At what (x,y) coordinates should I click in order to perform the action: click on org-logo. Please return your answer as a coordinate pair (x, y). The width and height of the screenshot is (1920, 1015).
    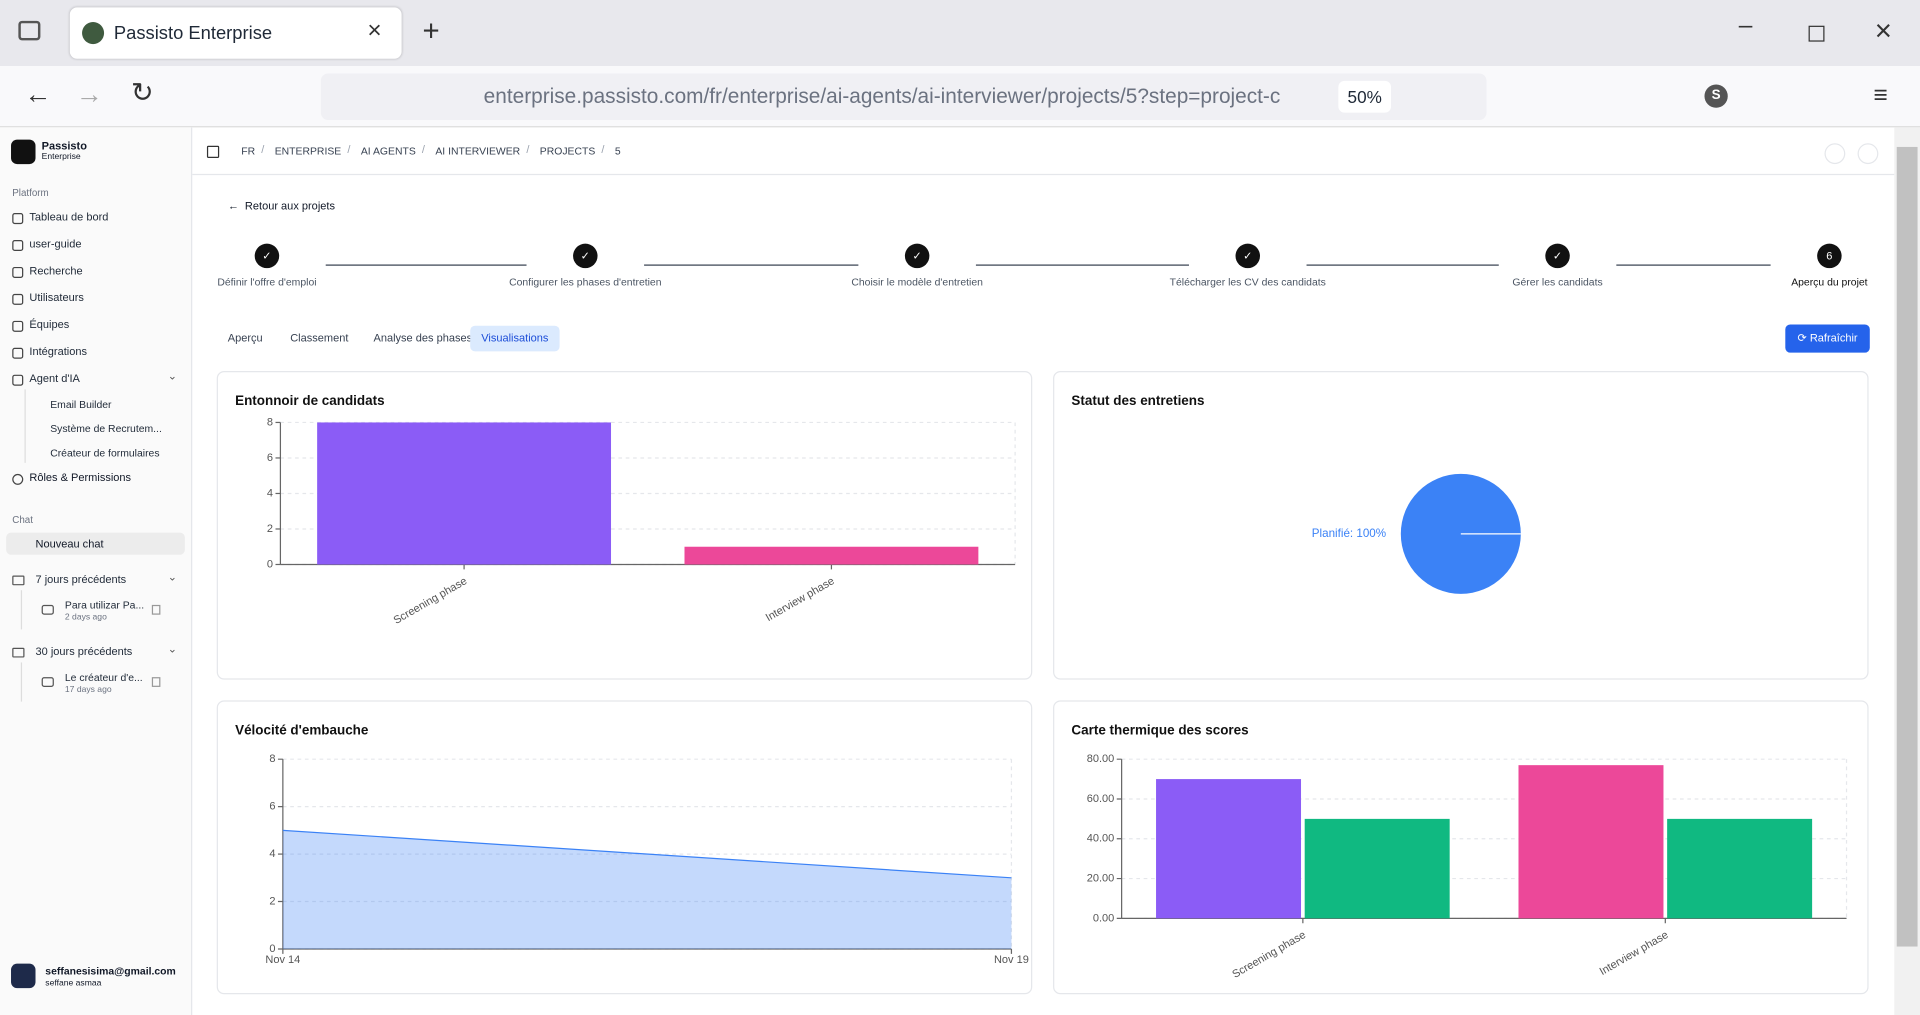
    Looking at the image, I should click on (23, 152).